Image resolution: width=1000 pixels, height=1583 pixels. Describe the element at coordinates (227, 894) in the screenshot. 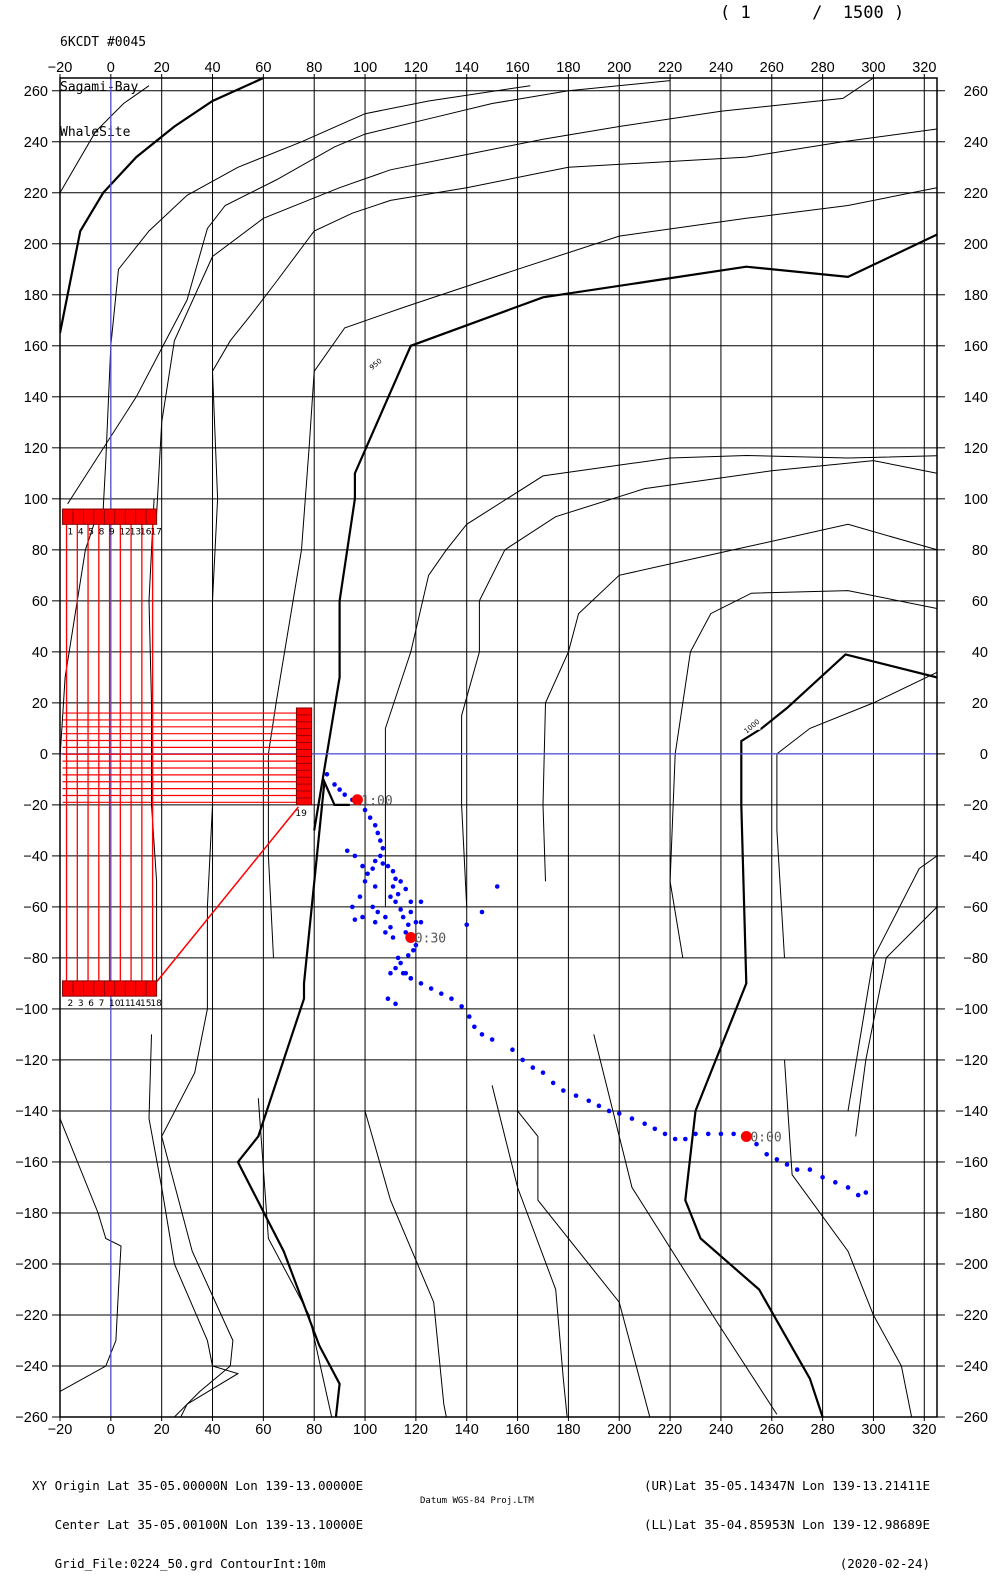

I see `survey-connector-line` at that location.